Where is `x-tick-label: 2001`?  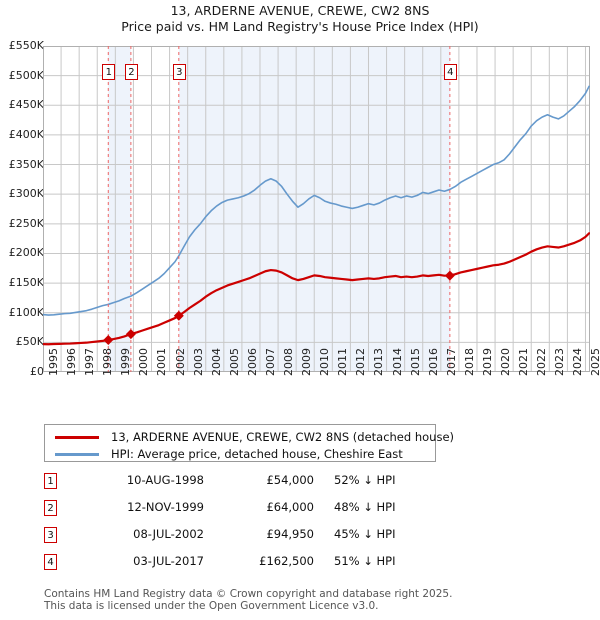 x-tick-label: 2001 is located at coordinates (162, 362).